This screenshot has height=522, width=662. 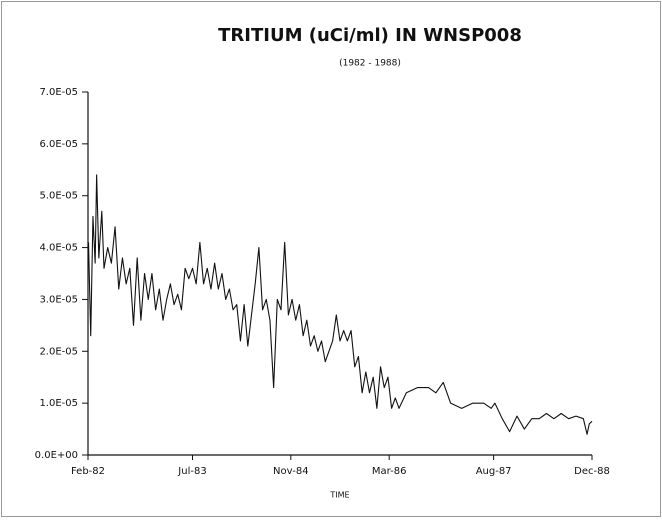 I want to click on x-tick-label: Aug-87, so click(x=494, y=471).